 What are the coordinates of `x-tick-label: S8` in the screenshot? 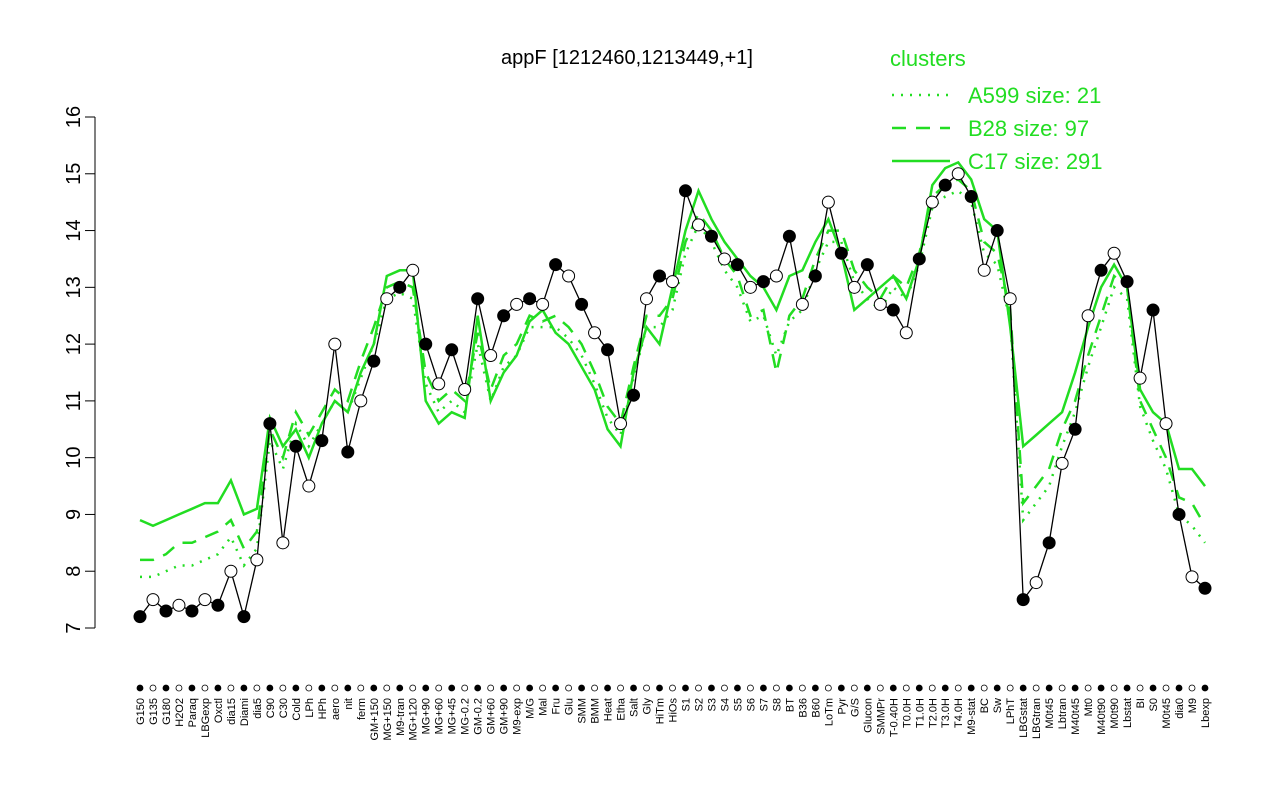 It's located at (777, 704).